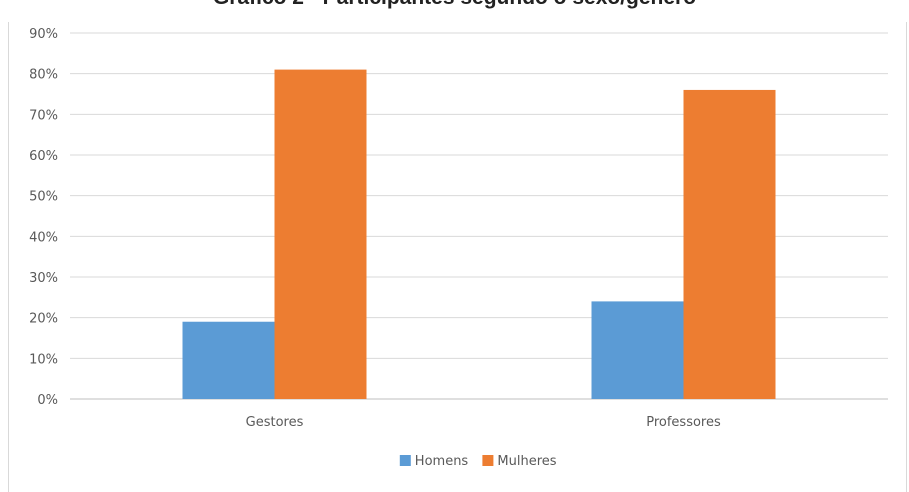 Image resolution: width=909 pixels, height=492 pixels. Describe the element at coordinates (43, 278) in the screenshot. I see `y-tick-label: 30%` at that location.